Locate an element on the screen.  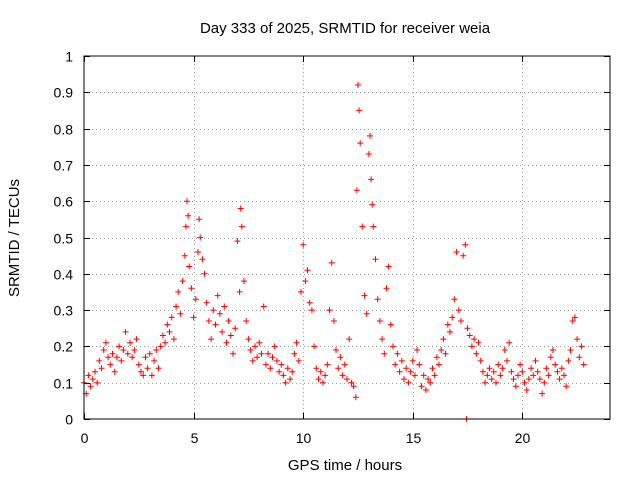
x-tick-label: 20 is located at coordinates (523, 438).